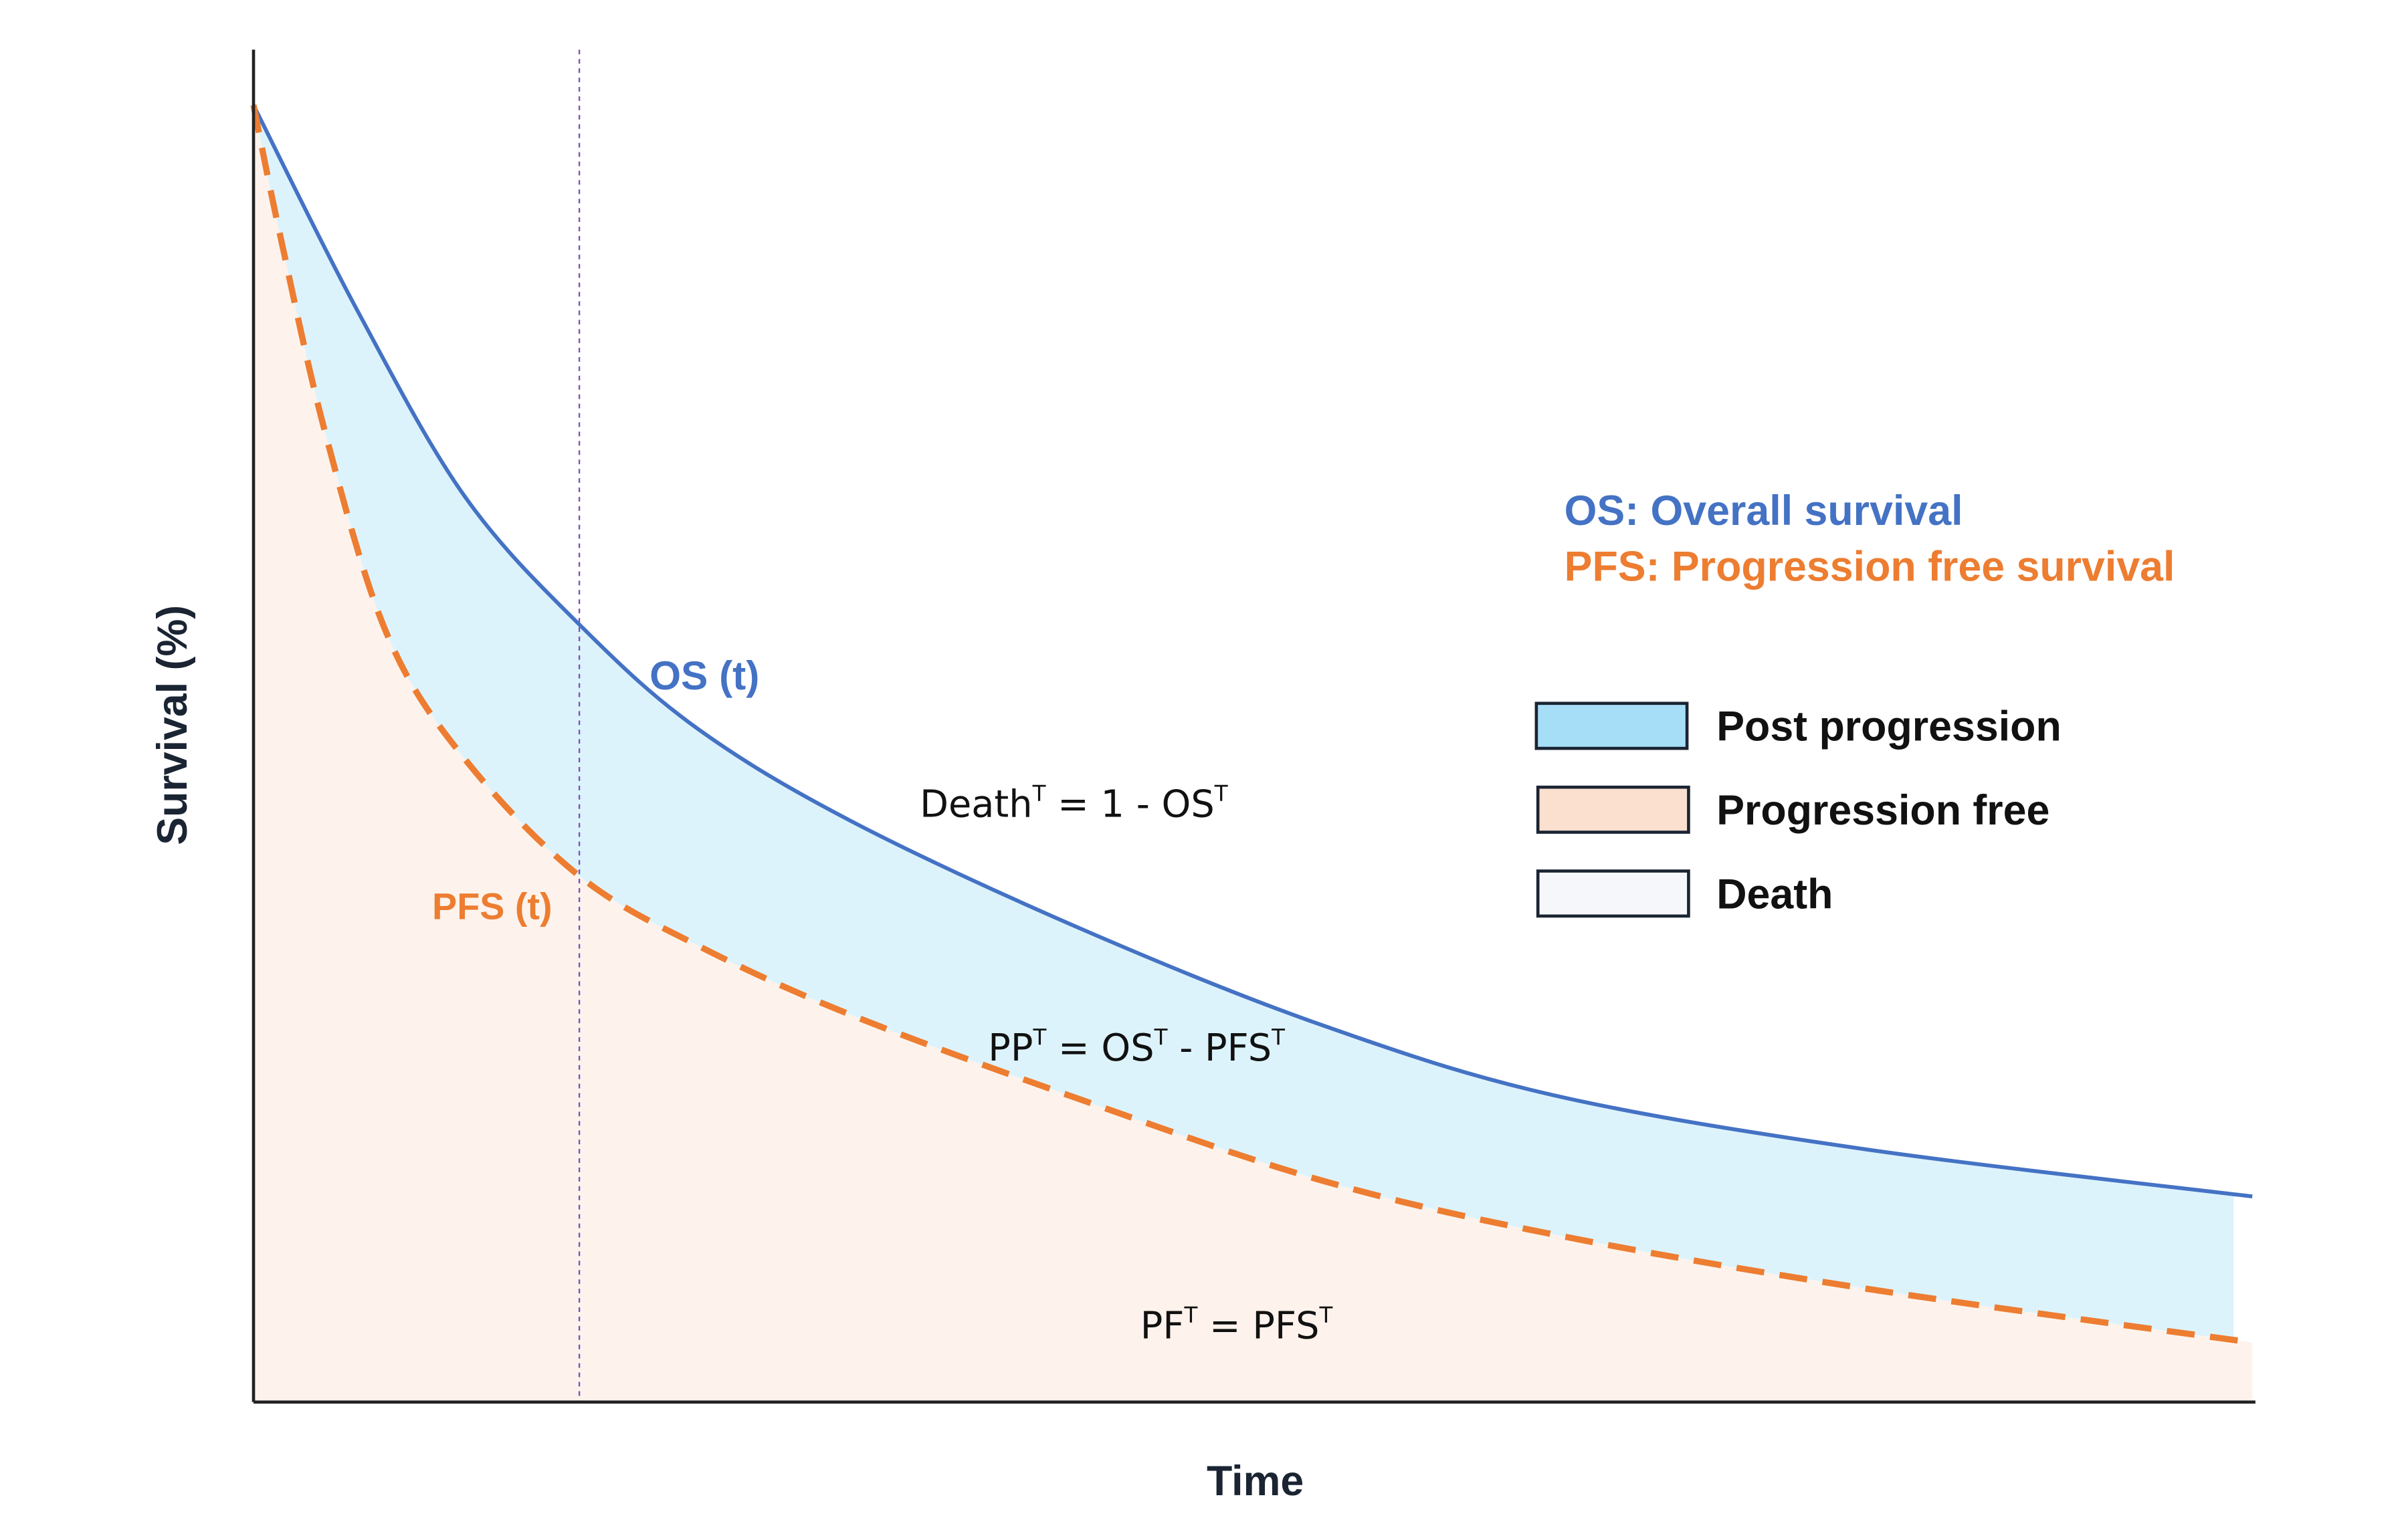 The width and height of the screenshot is (2408, 1534). What do you see at coordinates (1774, 894) in the screenshot?
I see `legend-label-death: Death` at bounding box center [1774, 894].